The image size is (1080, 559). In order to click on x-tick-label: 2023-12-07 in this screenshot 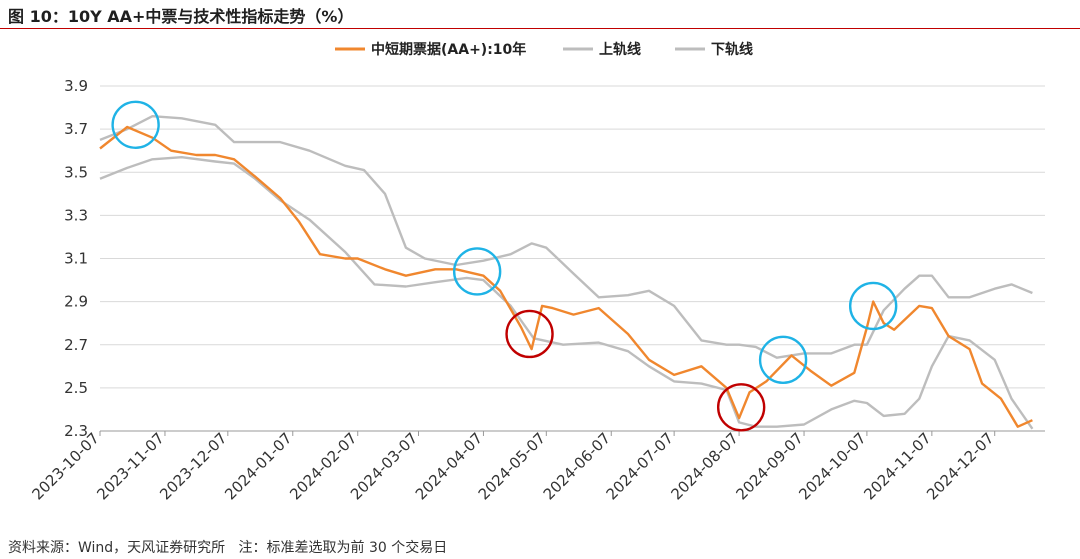, I will do `click(193, 466)`.